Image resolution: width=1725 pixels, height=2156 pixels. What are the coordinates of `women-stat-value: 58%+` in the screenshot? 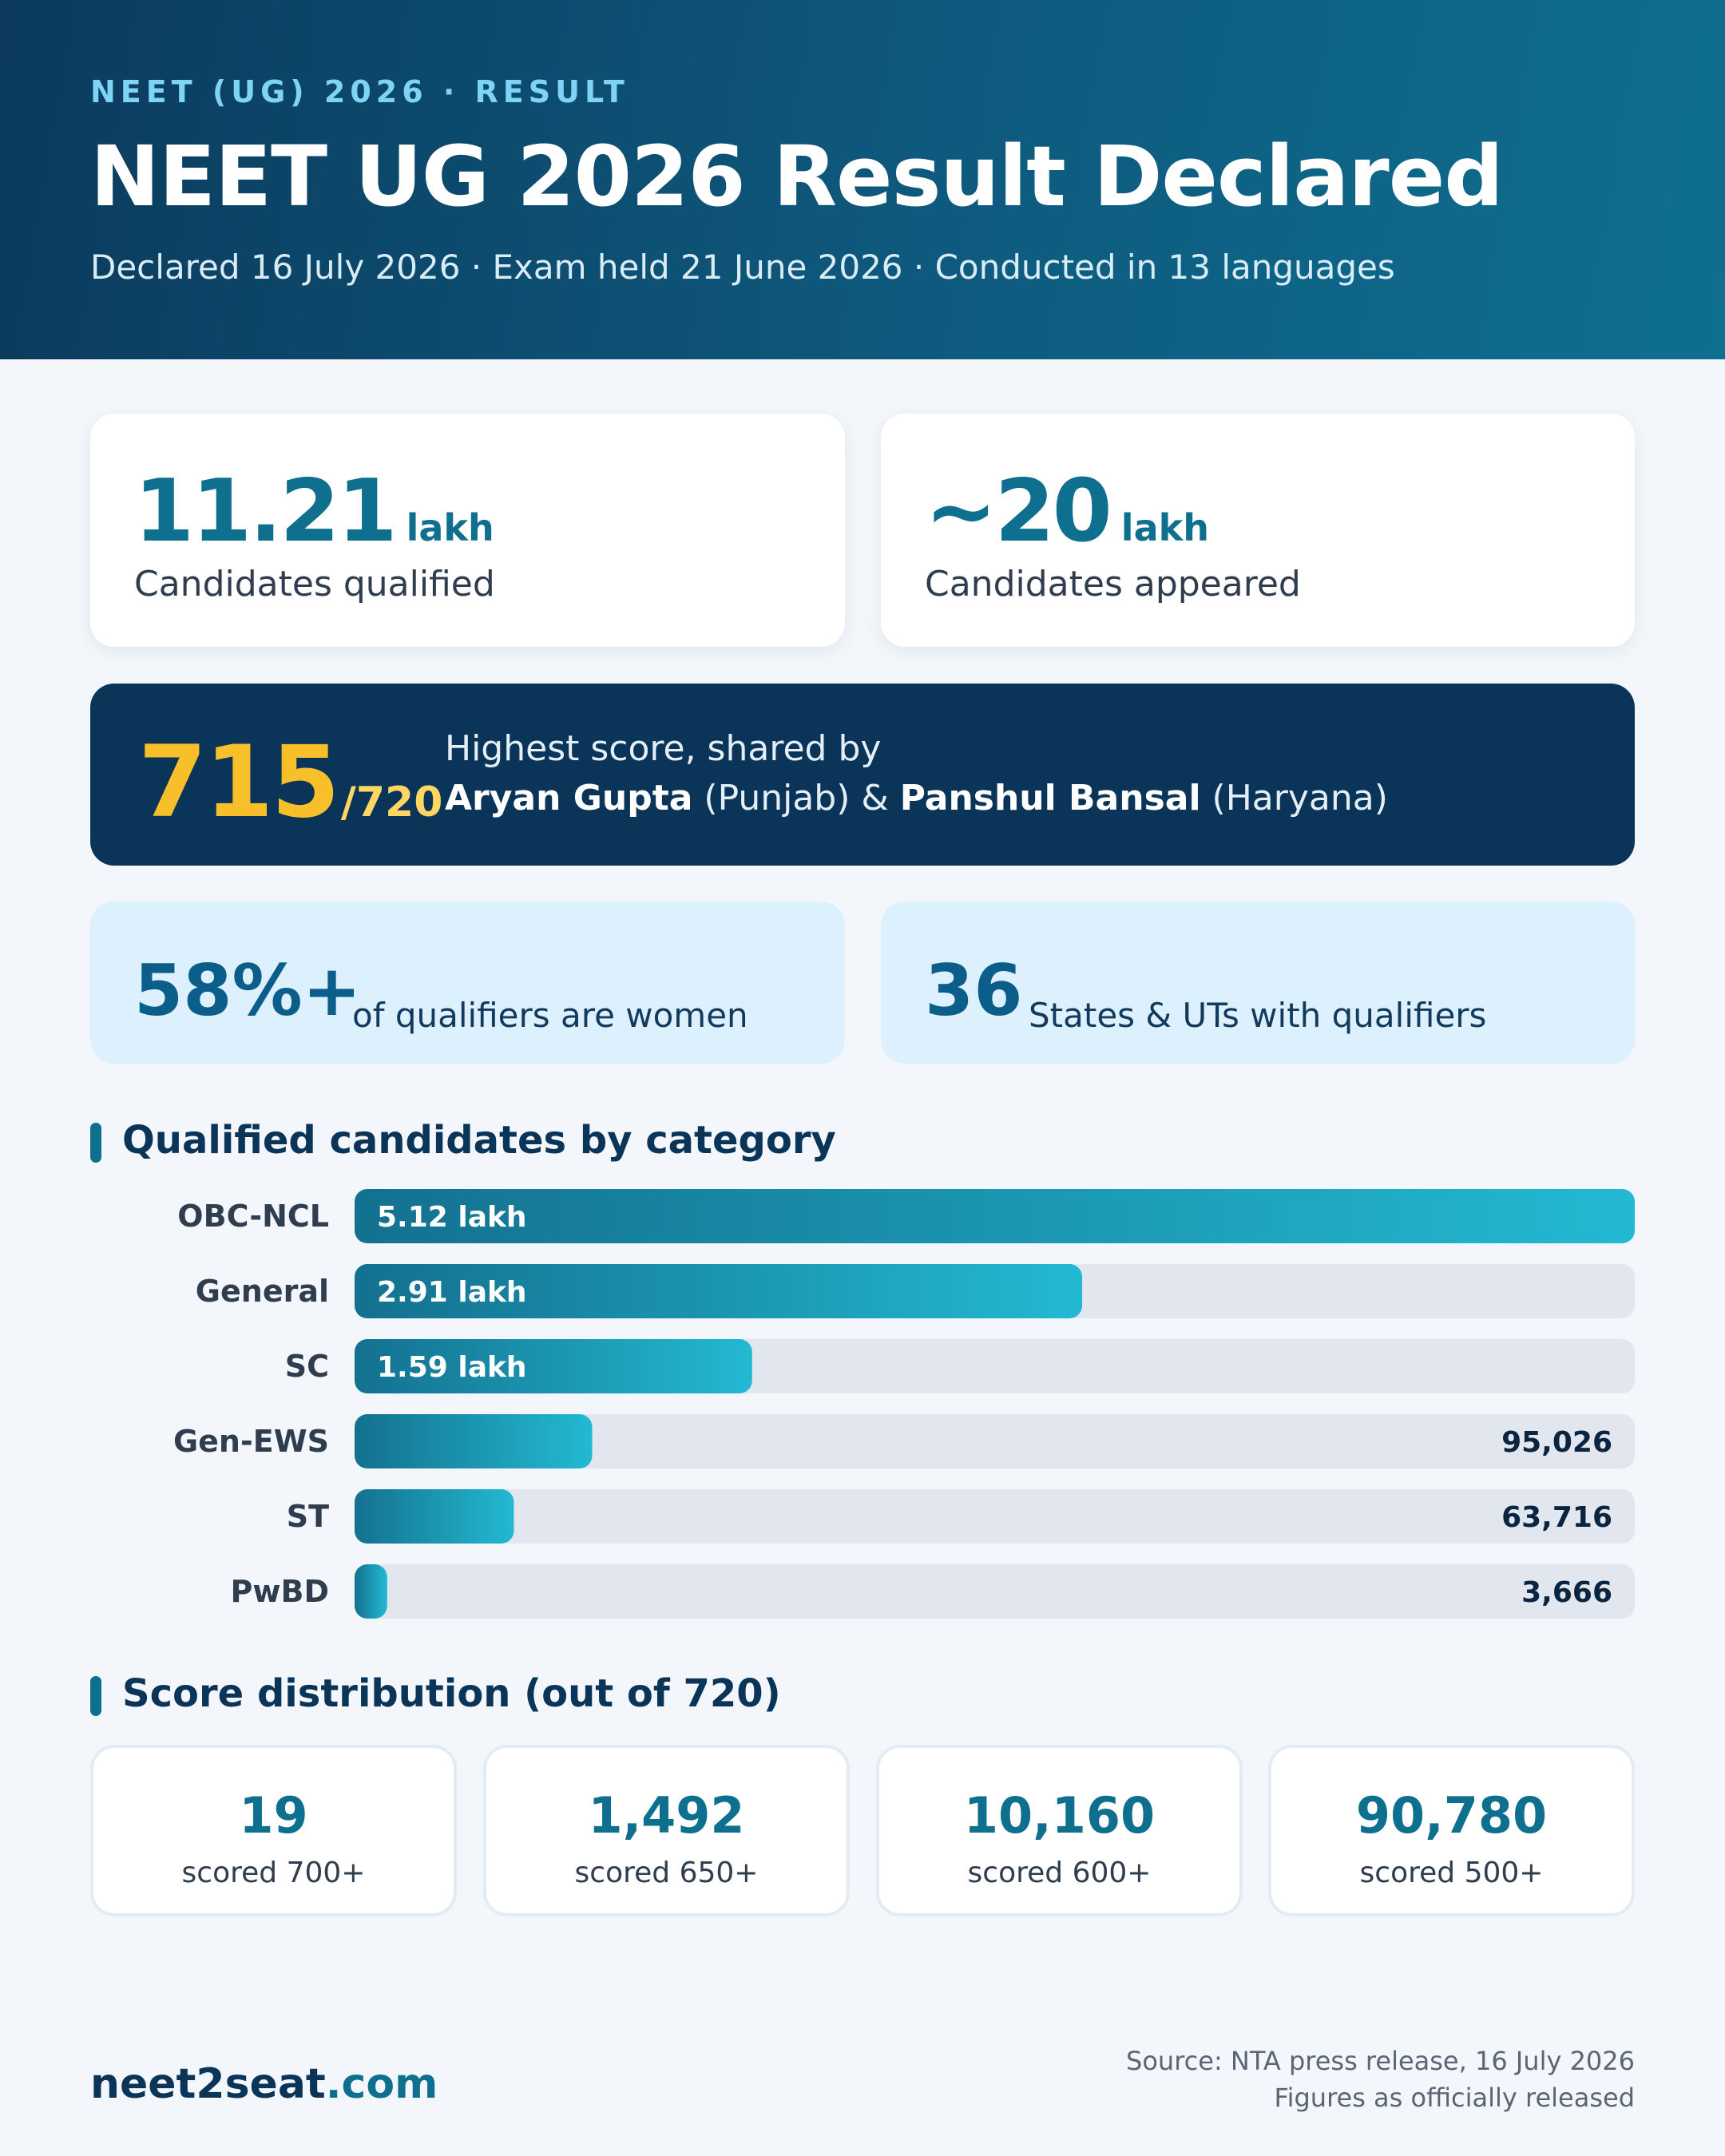 It's located at (248, 990).